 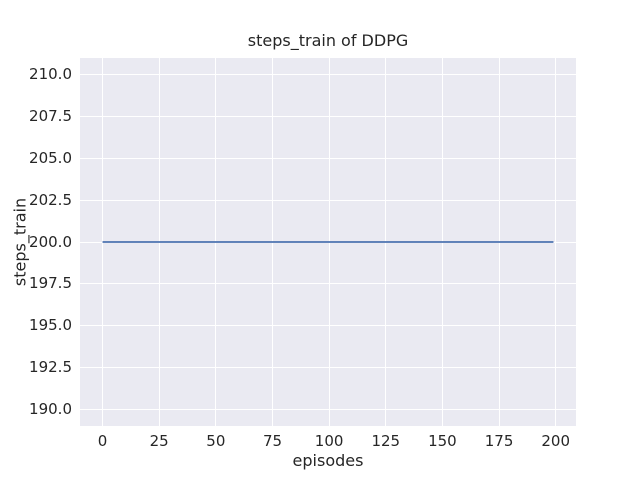 I want to click on x-tick-label: 50, so click(x=216, y=441).